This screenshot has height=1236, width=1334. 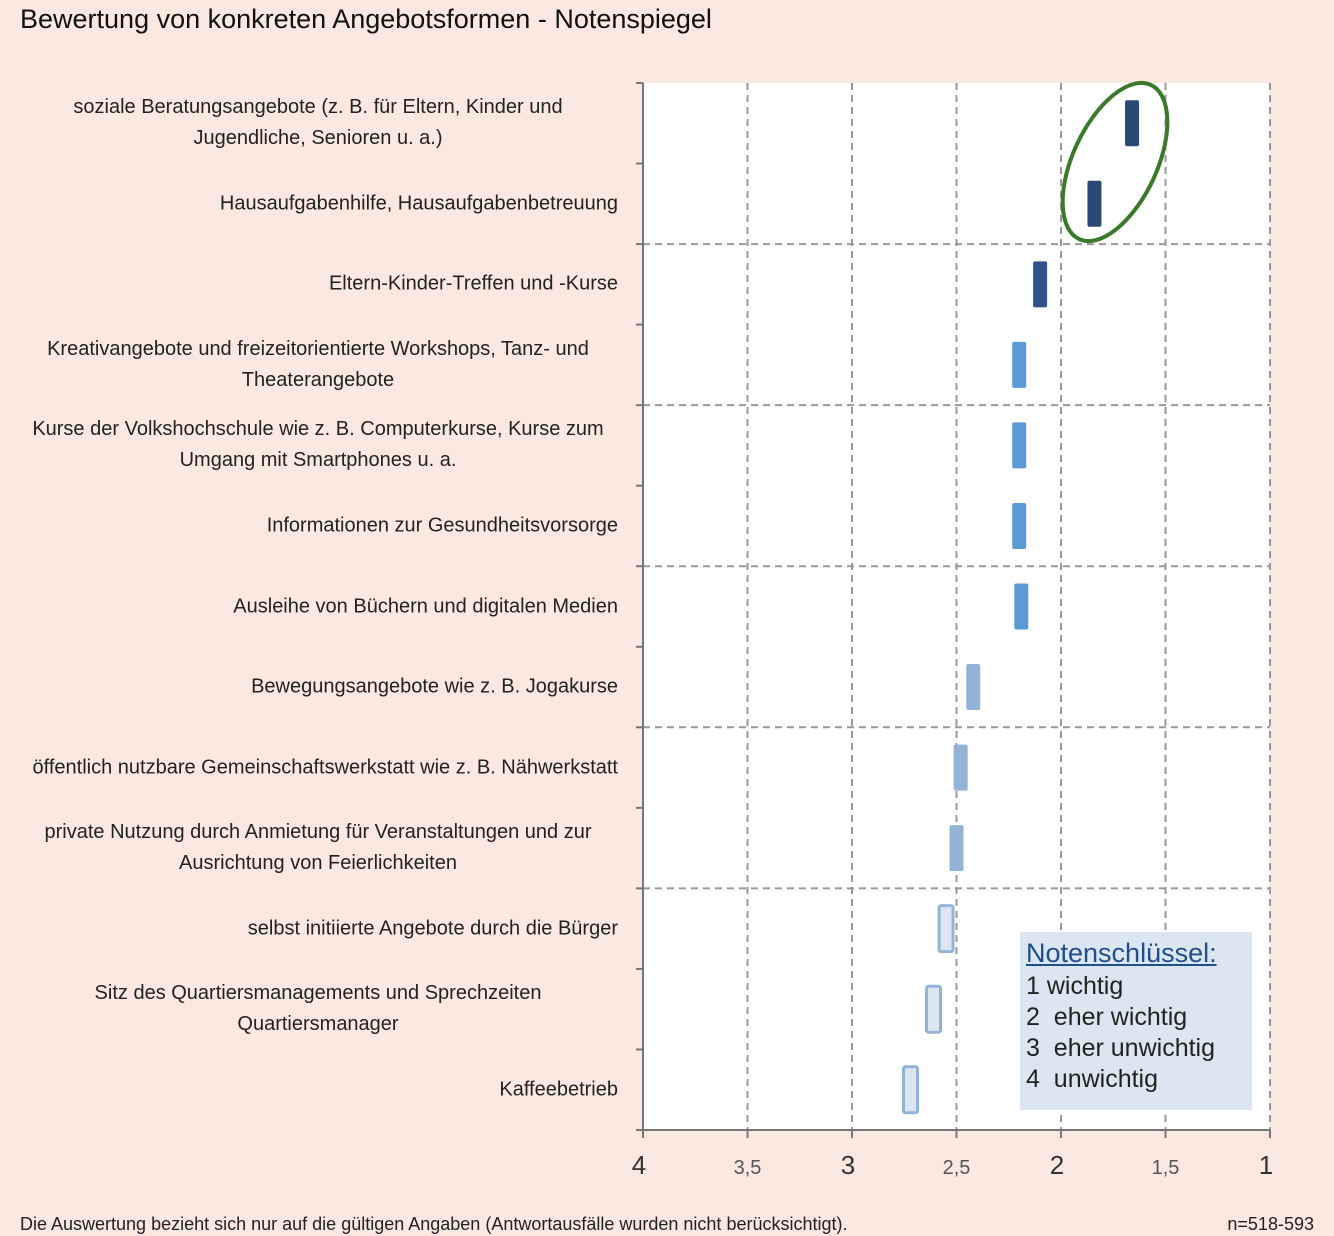 What do you see at coordinates (1121, 953) in the screenshot?
I see `legend-title: Notenschlüssel:` at bounding box center [1121, 953].